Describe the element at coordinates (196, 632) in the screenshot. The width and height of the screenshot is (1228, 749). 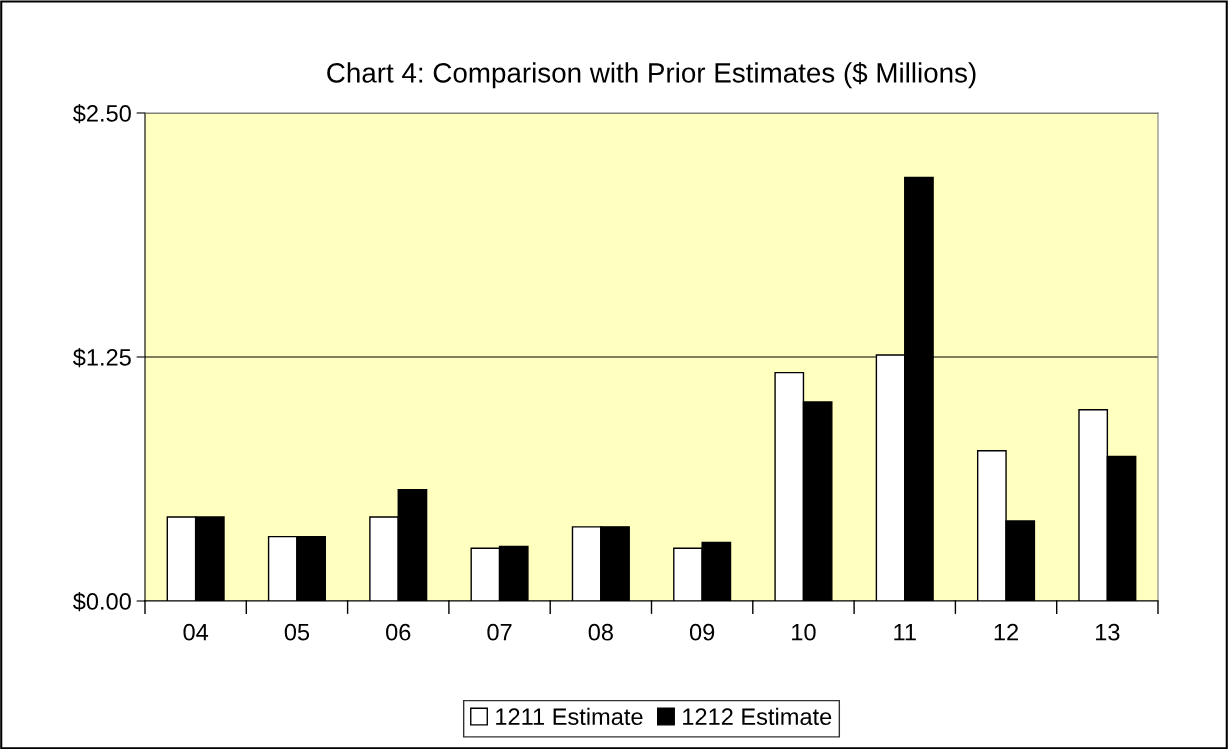
I see `x-tick-label: 04` at that location.